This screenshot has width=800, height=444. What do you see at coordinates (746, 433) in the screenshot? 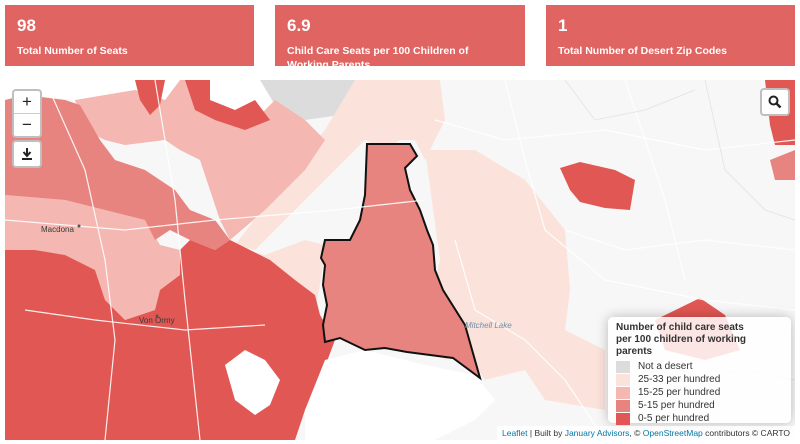
I see `attribution-text: contributors © CARTO` at bounding box center [746, 433].